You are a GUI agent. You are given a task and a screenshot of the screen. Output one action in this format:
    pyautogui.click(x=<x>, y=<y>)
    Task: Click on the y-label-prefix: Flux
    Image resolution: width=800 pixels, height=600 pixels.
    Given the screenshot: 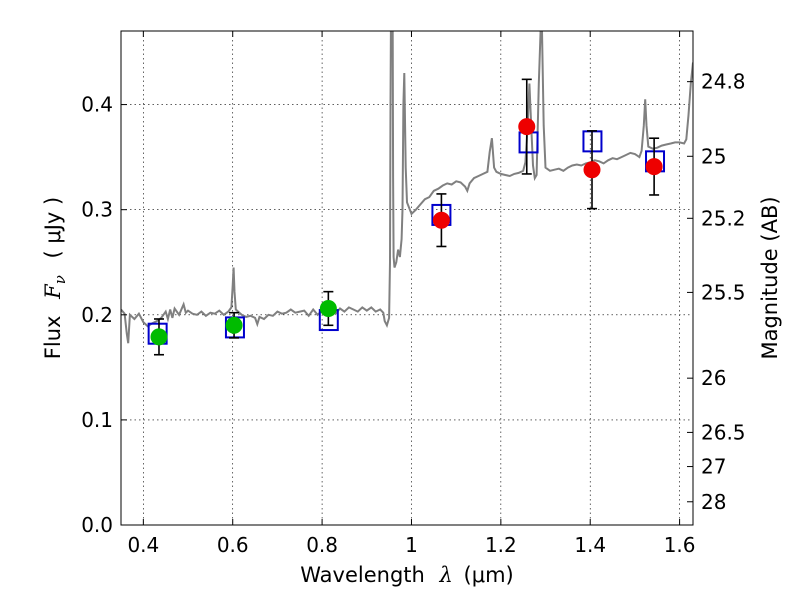 What is the action you would take?
    pyautogui.click(x=53, y=338)
    